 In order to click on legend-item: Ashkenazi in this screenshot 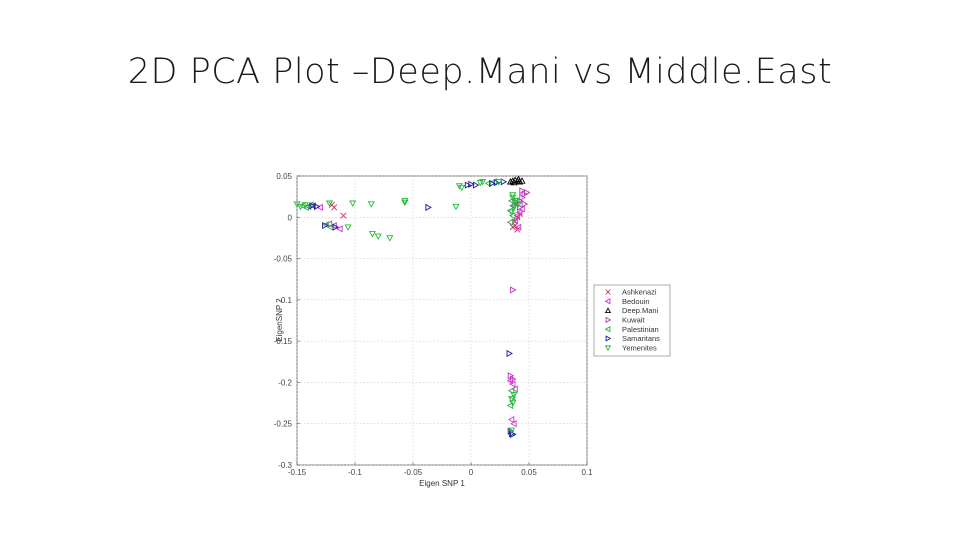, I will do `click(631, 292)`.